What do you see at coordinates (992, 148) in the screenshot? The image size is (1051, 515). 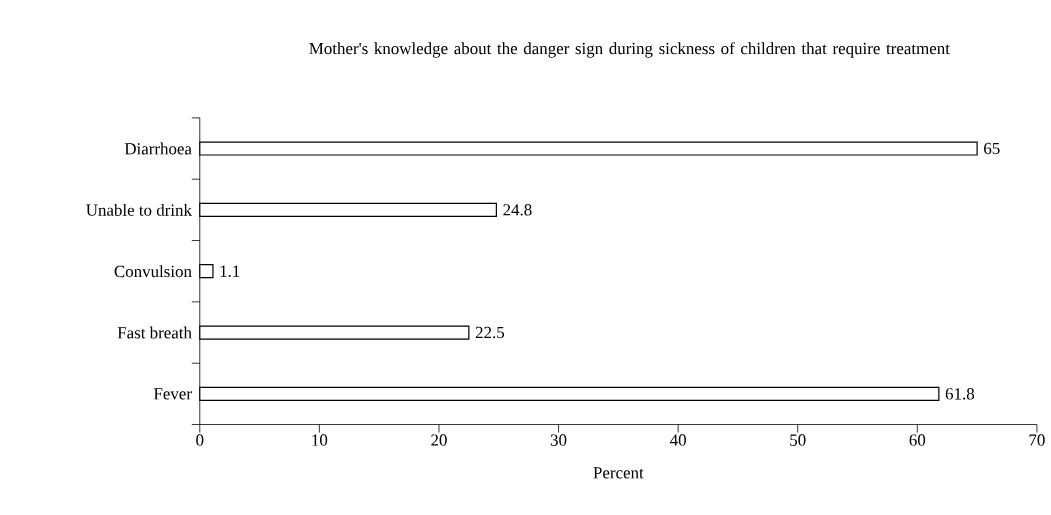 I see `data-label: 65` at bounding box center [992, 148].